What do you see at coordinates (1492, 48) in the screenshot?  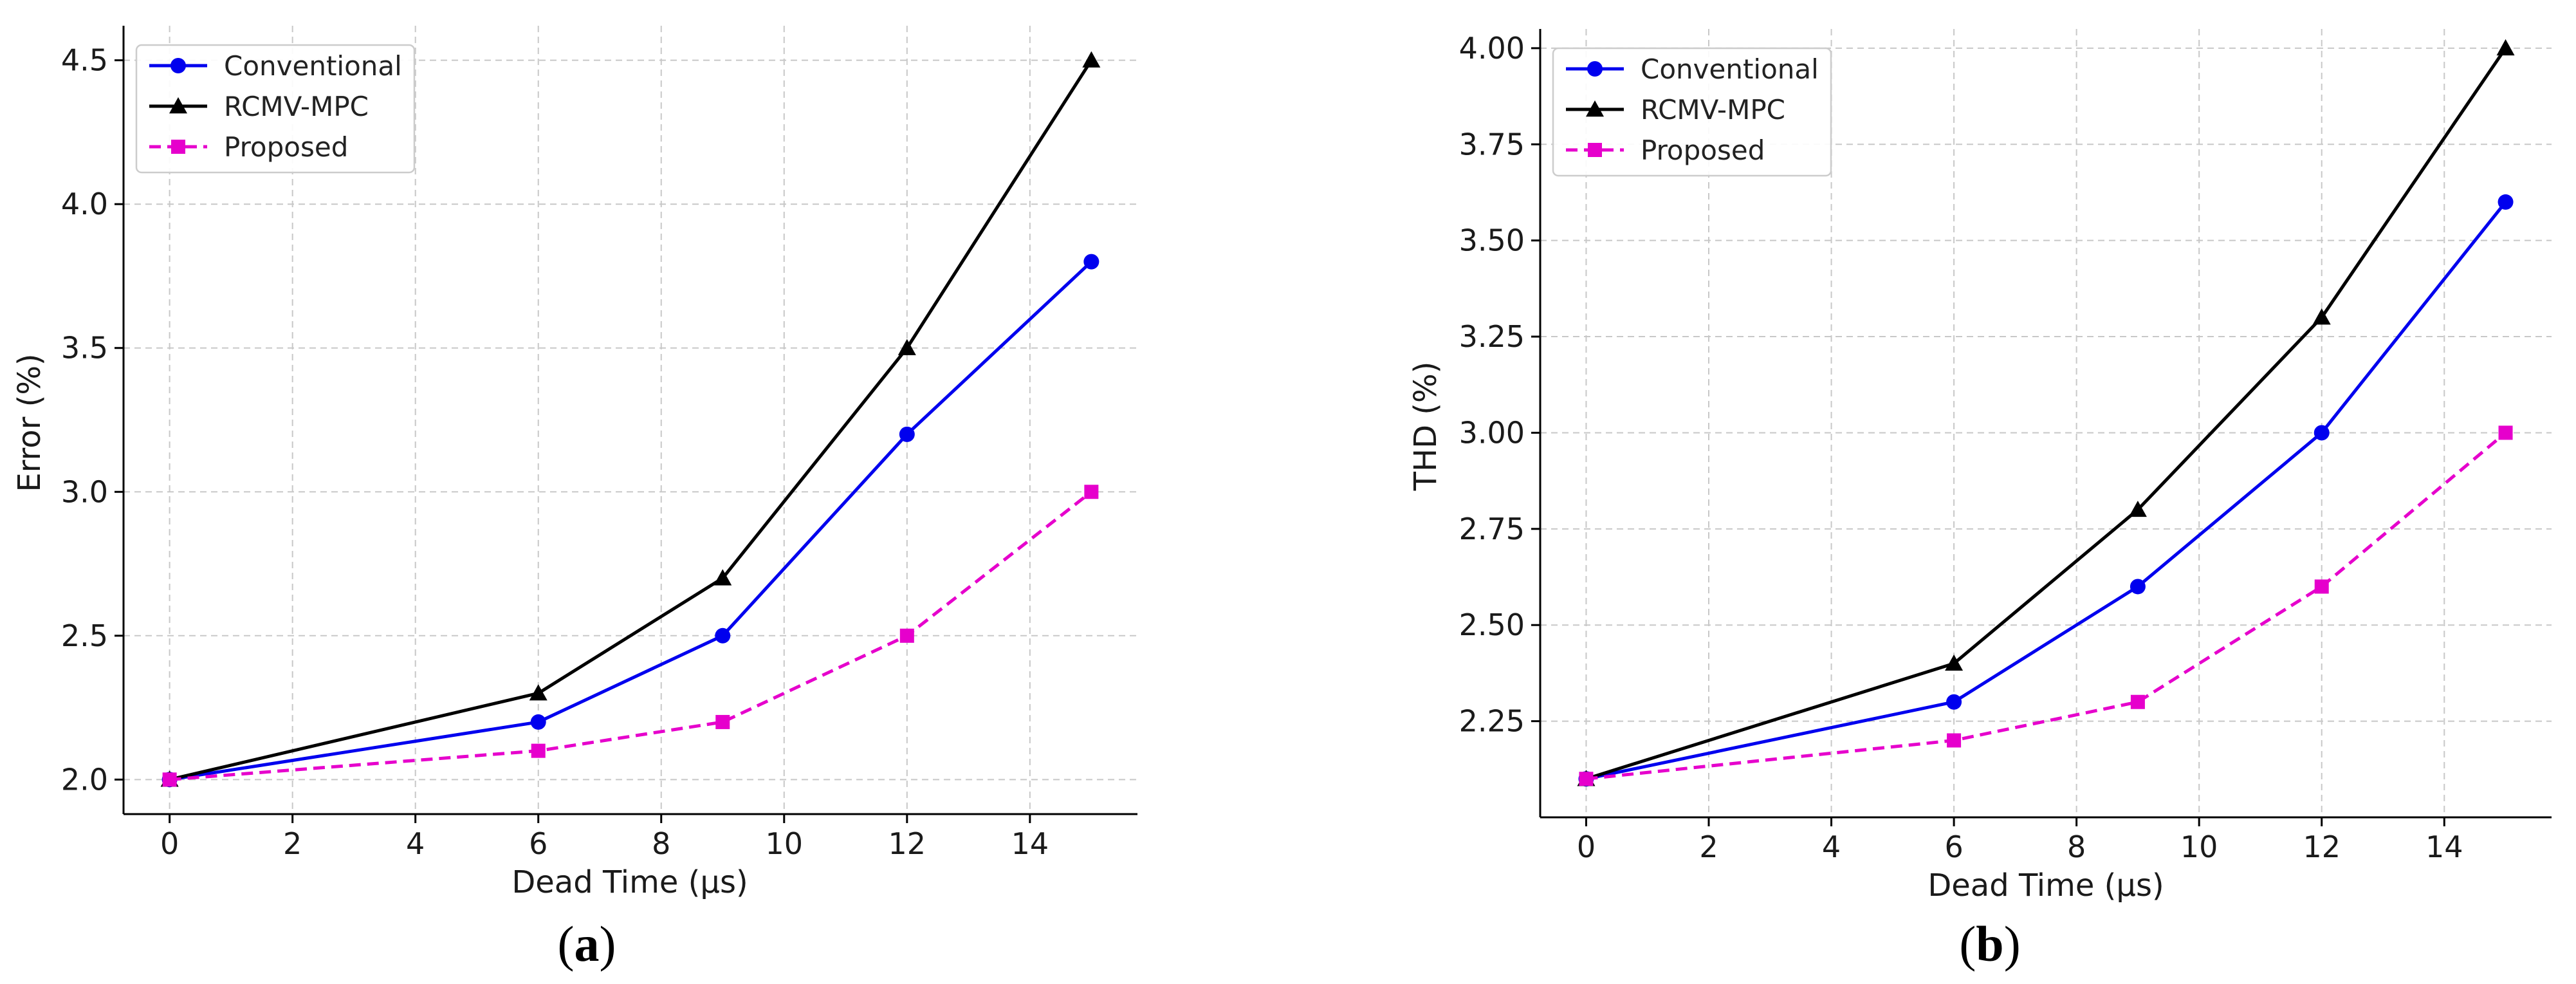 I see `y-tick-label: 4.00` at bounding box center [1492, 48].